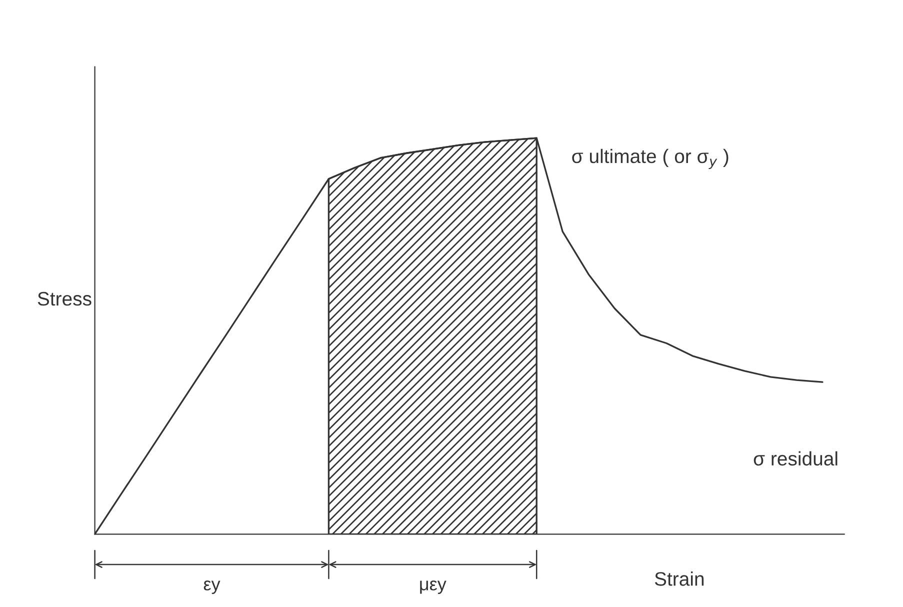  Describe the element at coordinates (650, 158) in the screenshot. I see `annotation: σ ultimate ( or σ$_{y}$ )` at that location.